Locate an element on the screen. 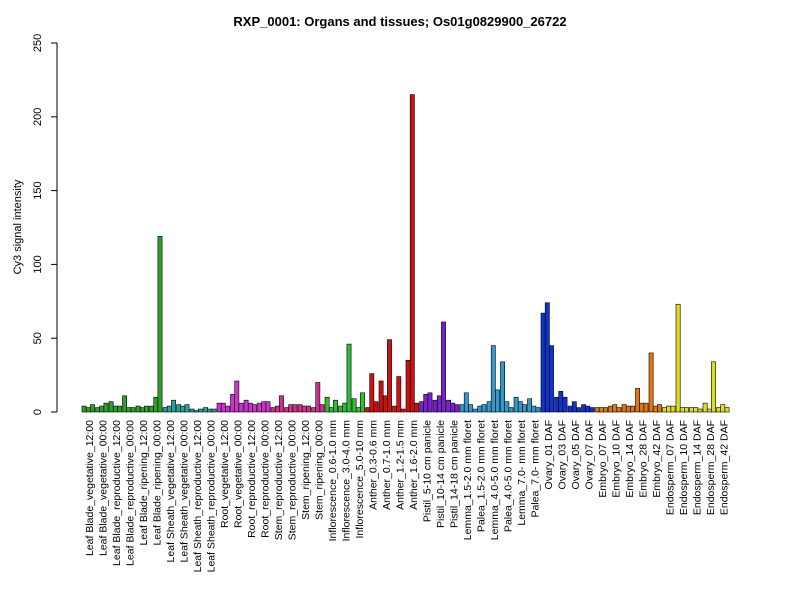 The image size is (800, 605). x-category-label: Ovary_05 DAF is located at coordinates (576, 454).